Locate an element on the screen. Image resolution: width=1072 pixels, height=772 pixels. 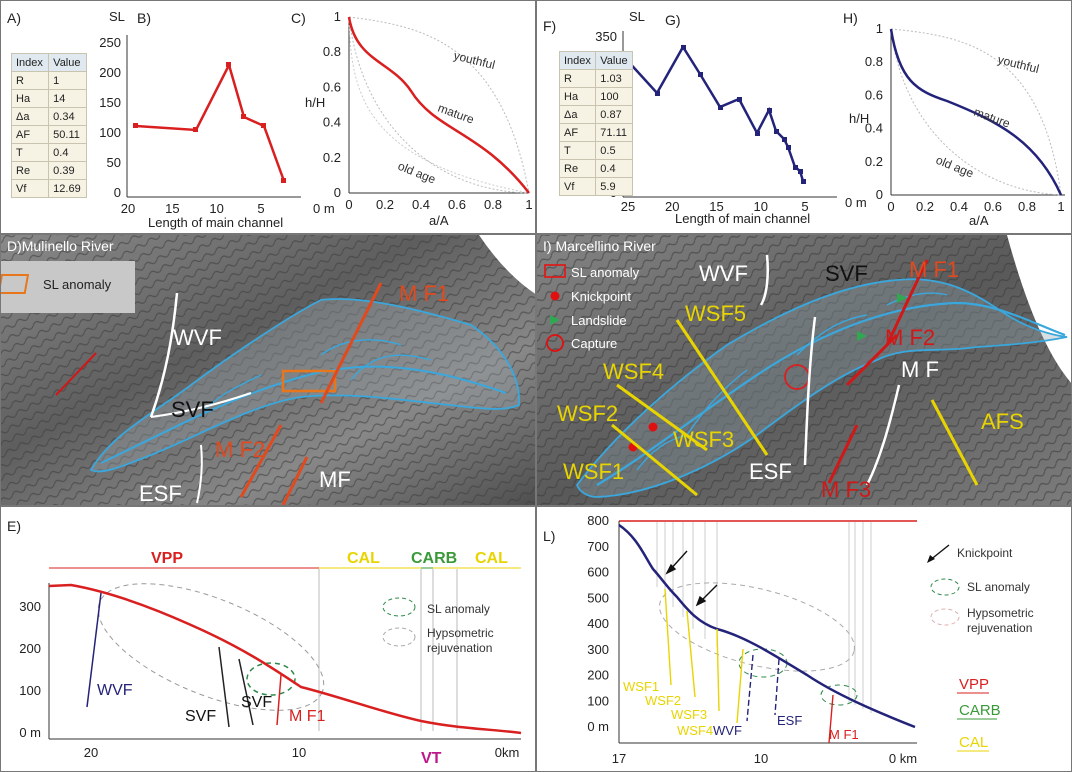
mf3-label-i: M F3 is located at coordinates (846, 489).